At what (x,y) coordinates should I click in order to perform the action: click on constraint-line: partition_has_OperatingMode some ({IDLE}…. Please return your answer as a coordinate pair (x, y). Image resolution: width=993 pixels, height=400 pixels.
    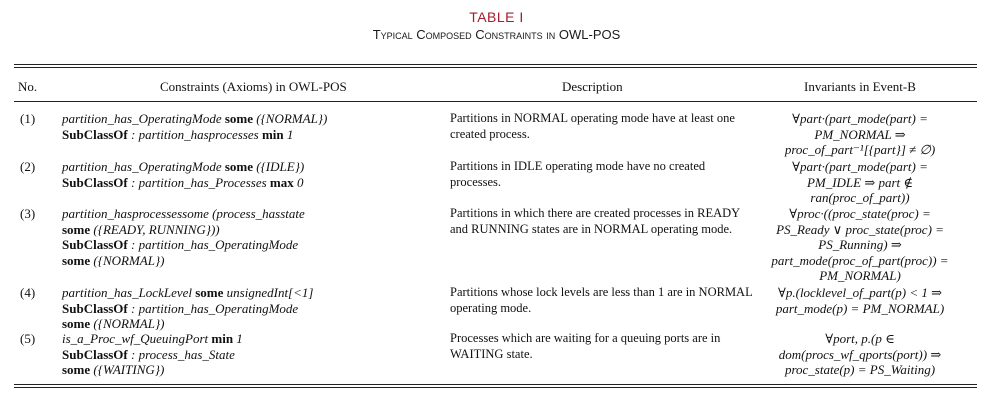
    Looking at the image, I should click on (183, 166).